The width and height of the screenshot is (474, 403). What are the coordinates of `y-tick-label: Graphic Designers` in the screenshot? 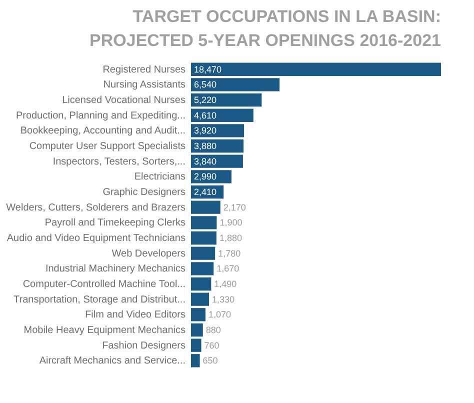 It's located at (144, 192).